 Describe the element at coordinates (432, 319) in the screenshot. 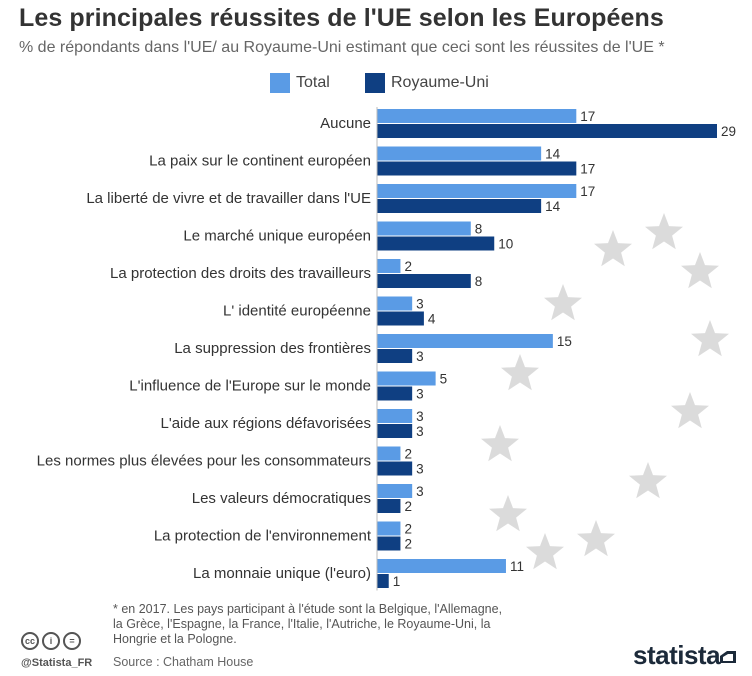

I see `data-label-uk: 4` at that location.